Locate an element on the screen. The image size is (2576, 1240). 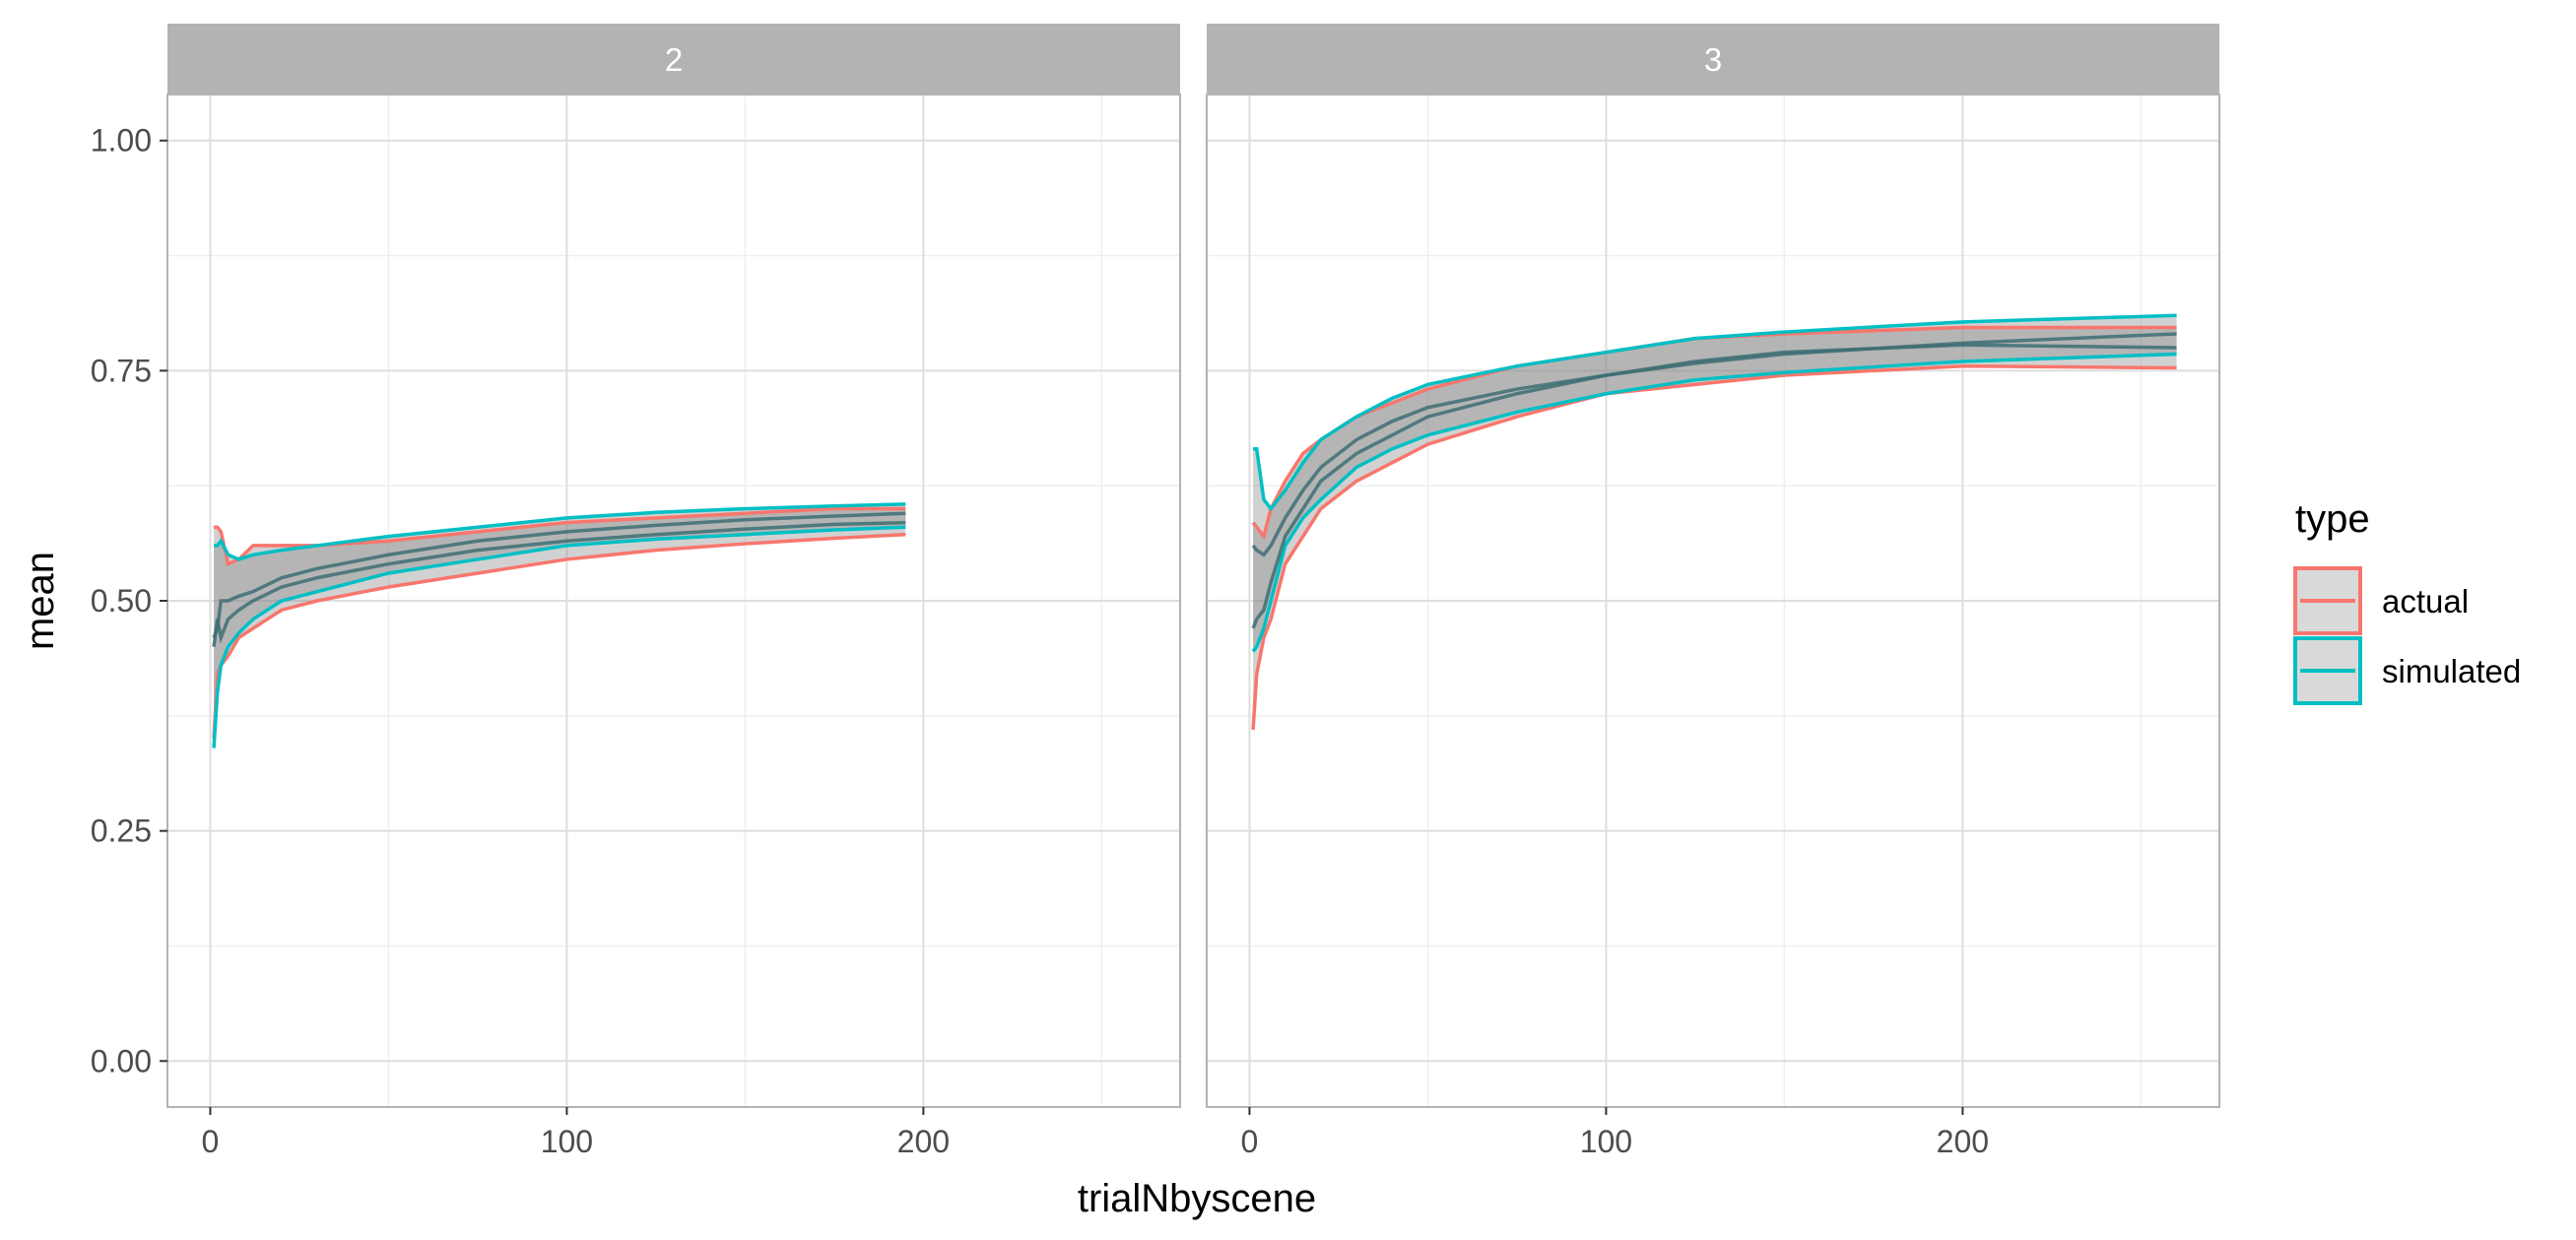
facet-strip-label-3: 3 is located at coordinates (1713, 60).